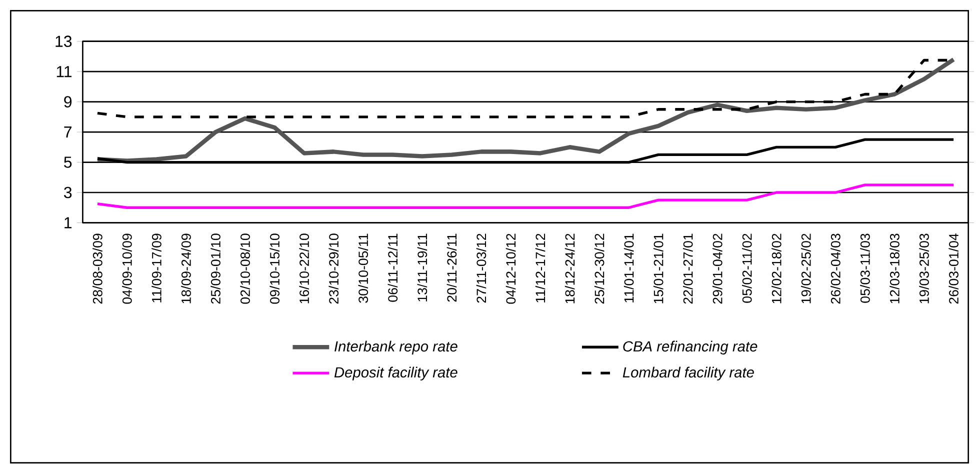 This screenshot has width=979, height=467. Describe the element at coordinates (64, 72) in the screenshot. I see `y-tick-label: 11` at that location.